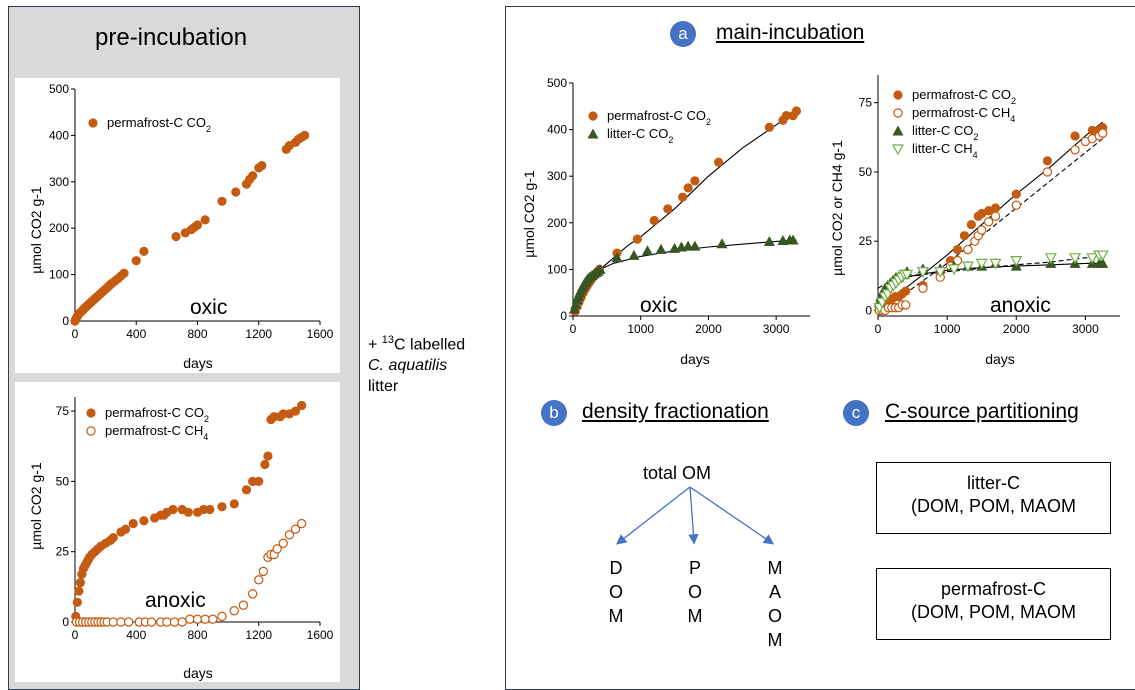 This screenshot has width=1135, height=690. Describe the element at coordinates (388, 340) in the screenshot. I see `isotope-superscript: 13` at that location.